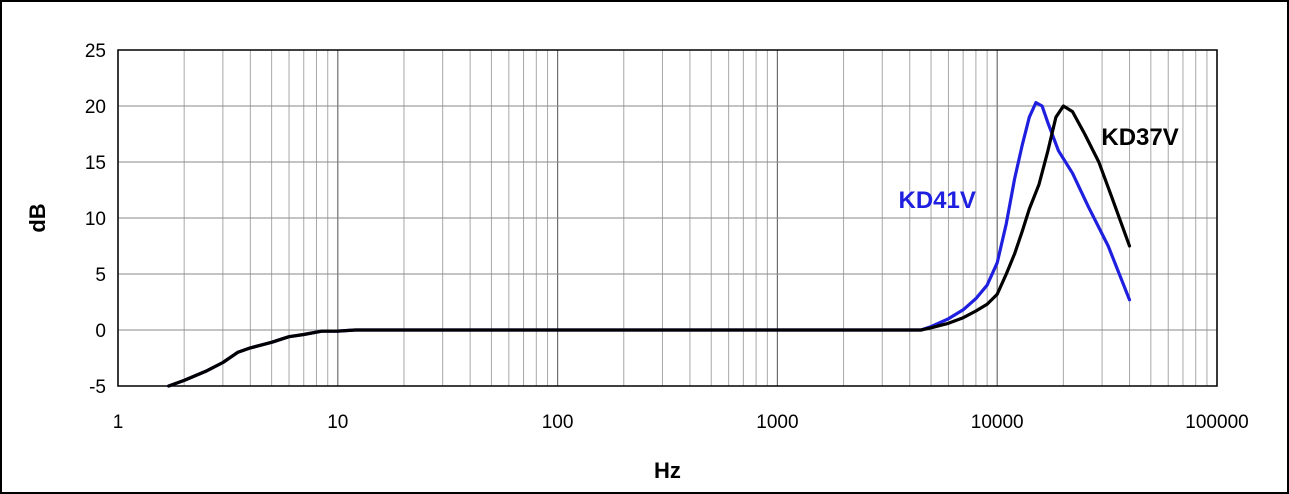 The width and height of the screenshot is (1289, 494). Describe the element at coordinates (1139, 137) in the screenshot. I see `series-label-kd37v: KD37V` at that location.